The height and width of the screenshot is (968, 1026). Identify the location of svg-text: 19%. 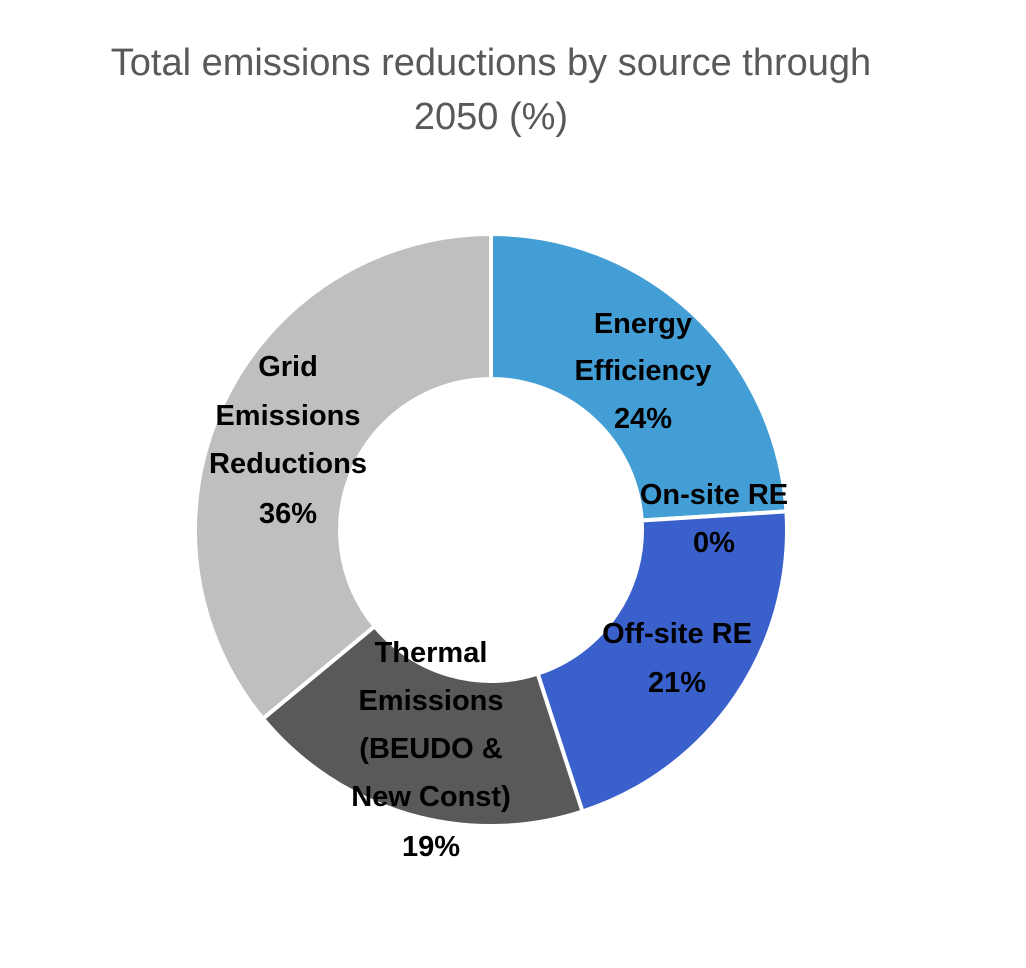
(431, 847).